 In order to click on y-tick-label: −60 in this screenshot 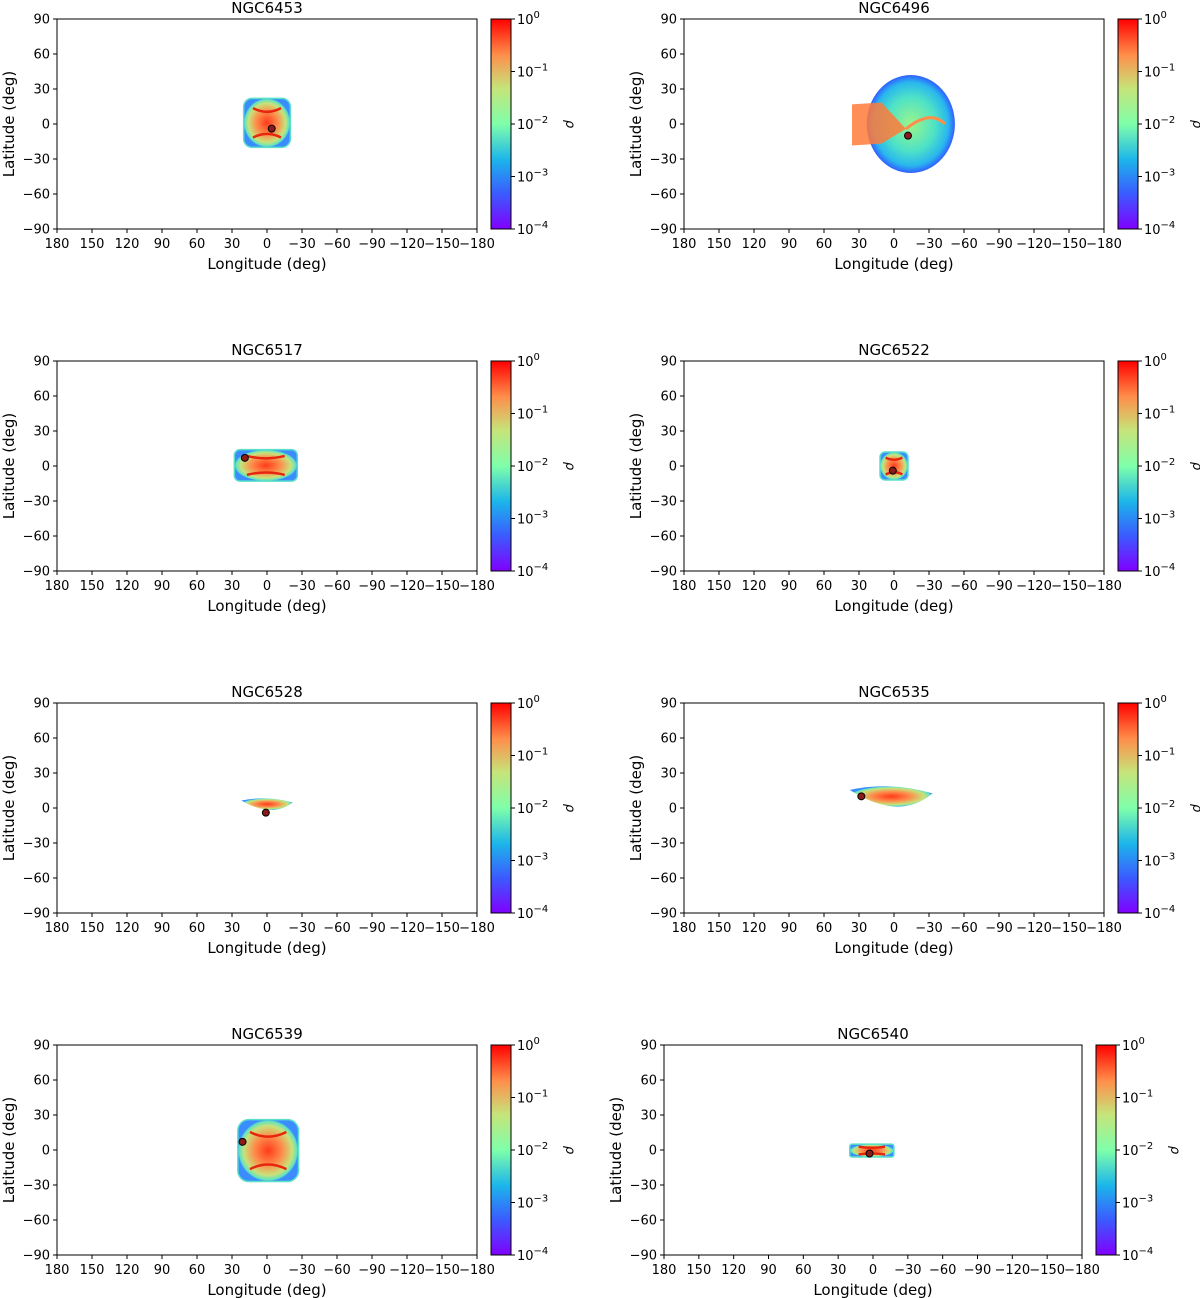, I will do `click(663, 879)`.